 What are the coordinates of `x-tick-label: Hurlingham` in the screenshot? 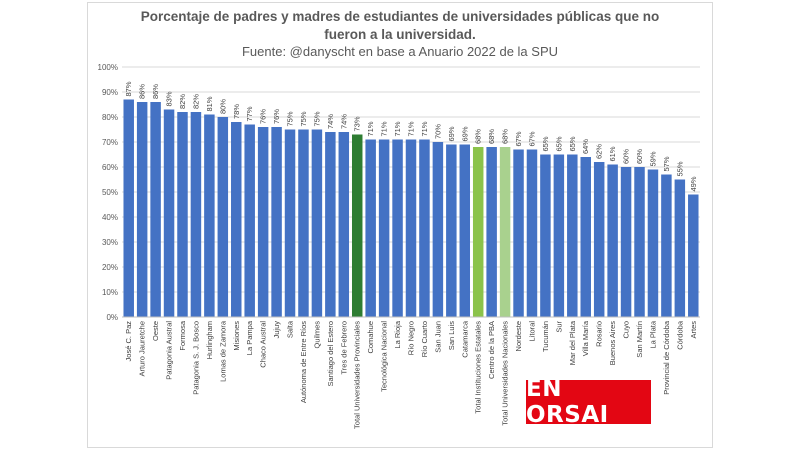 It's located at (209, 340).